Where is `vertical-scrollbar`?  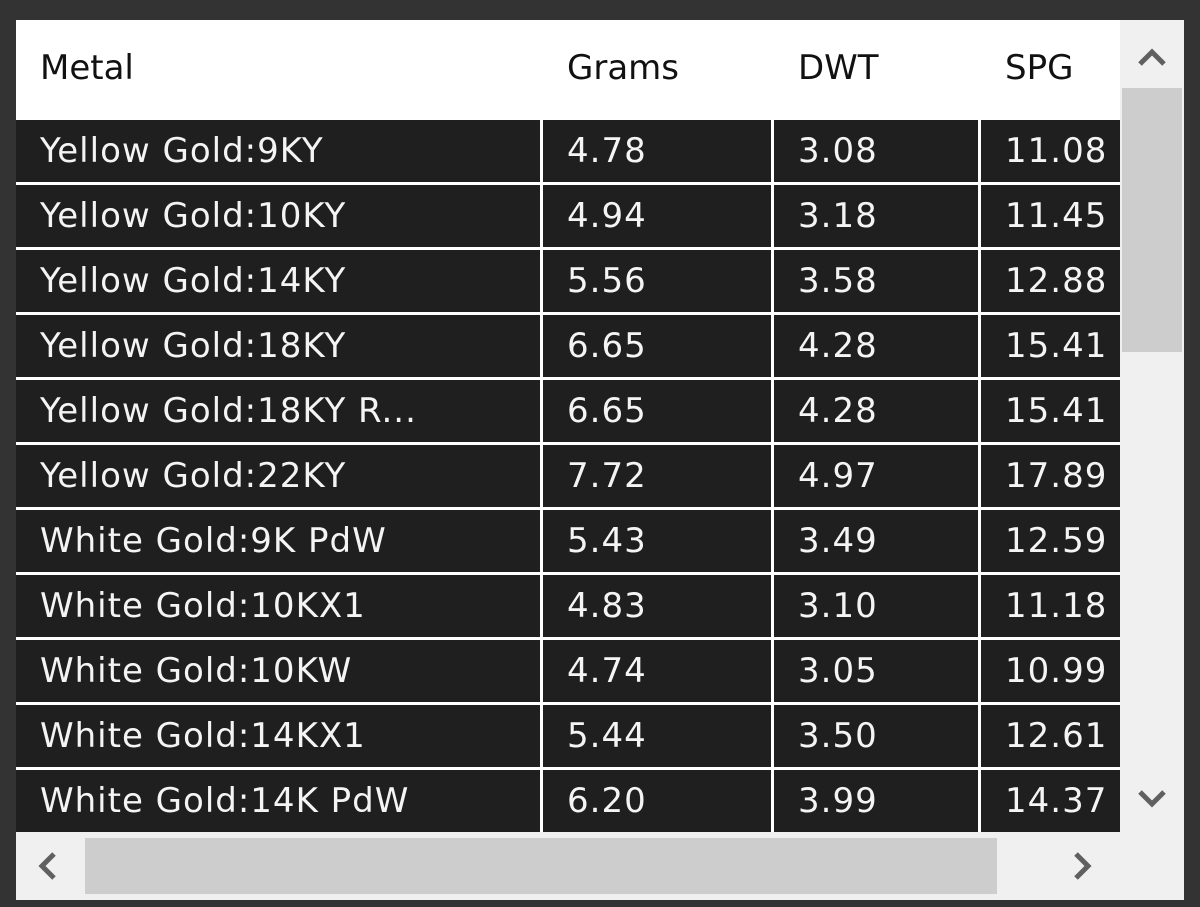
vertical-scrollbar is located at coordinates (1152, 426).